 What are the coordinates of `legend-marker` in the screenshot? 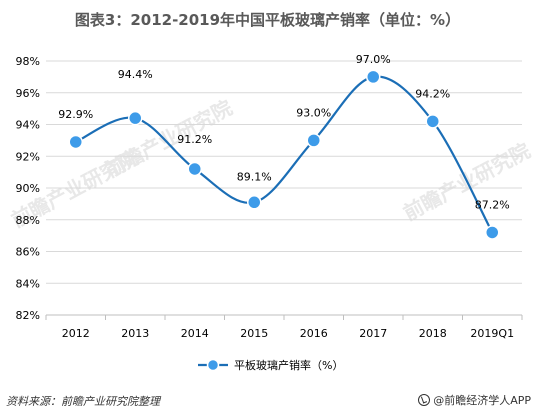 It's located at (213, 365).